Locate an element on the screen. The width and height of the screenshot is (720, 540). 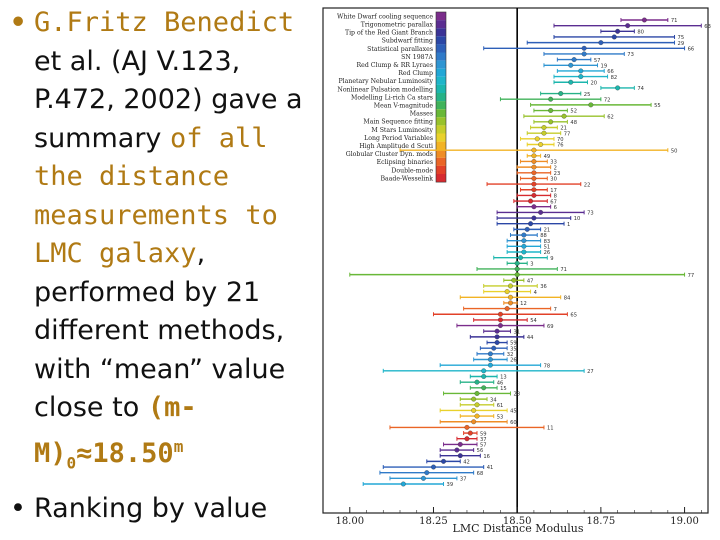
point-label: 10 is located at coordinates (577, 219).